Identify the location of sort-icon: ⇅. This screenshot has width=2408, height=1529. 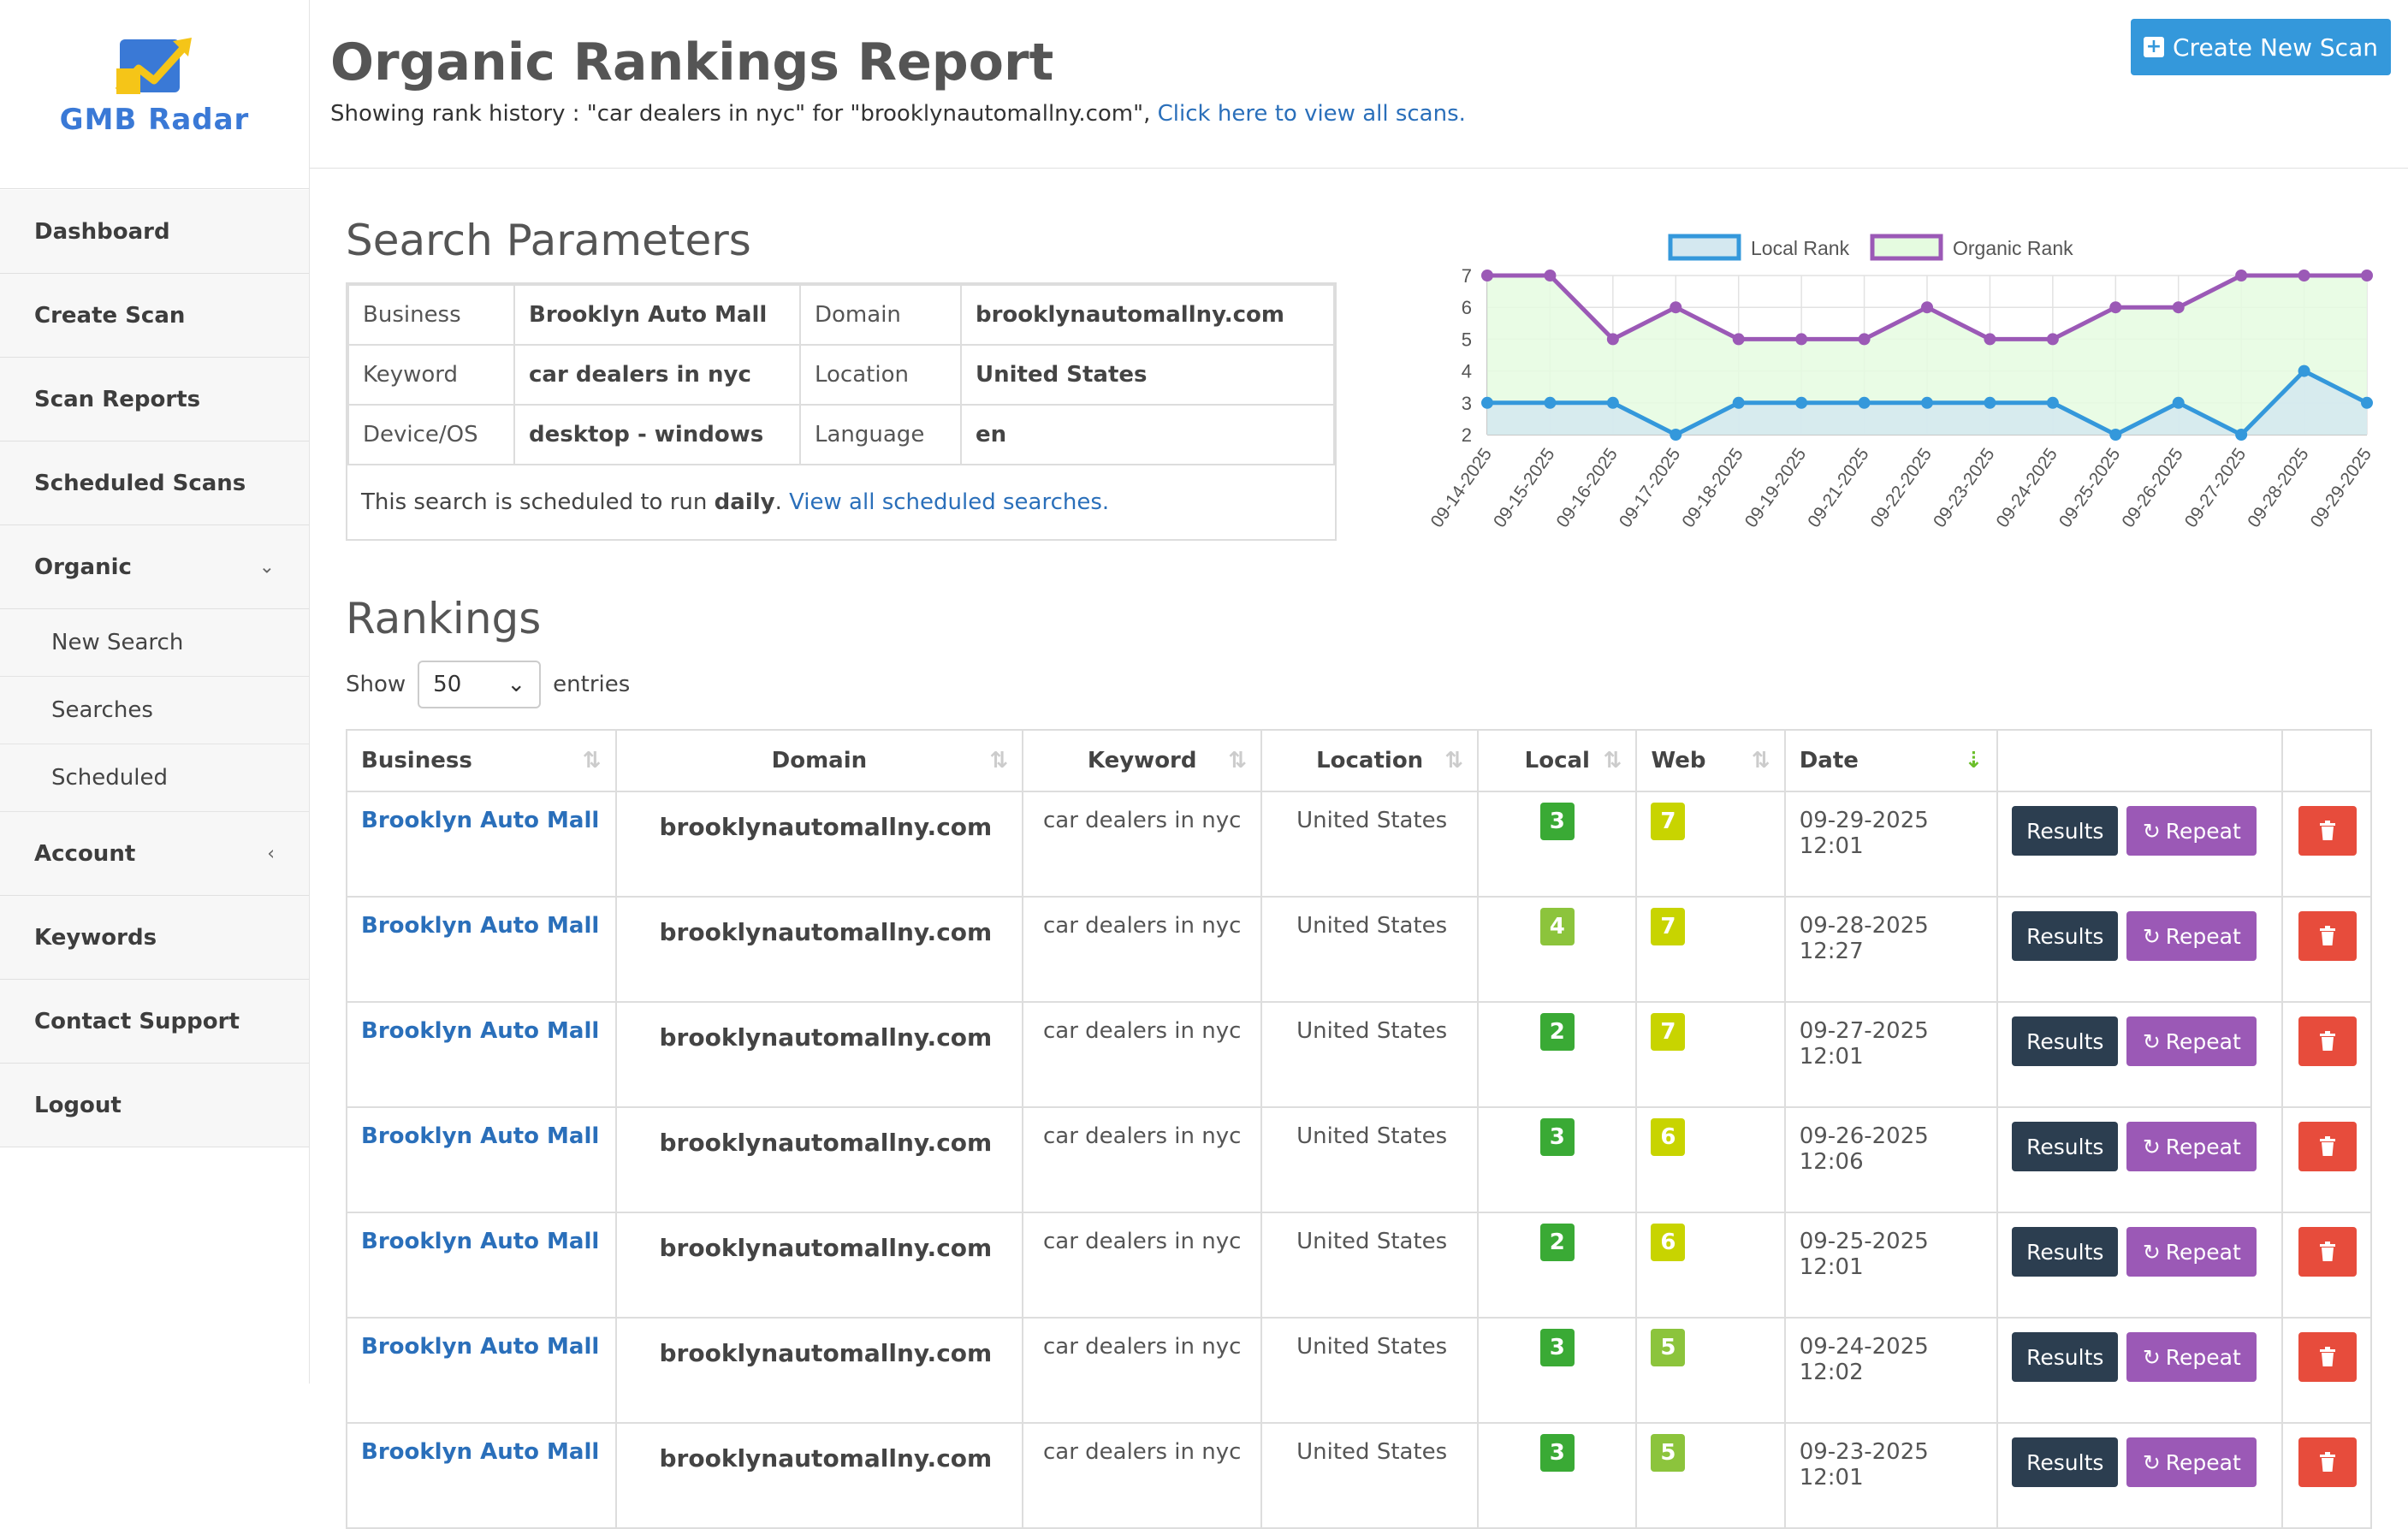
(1238, 760).